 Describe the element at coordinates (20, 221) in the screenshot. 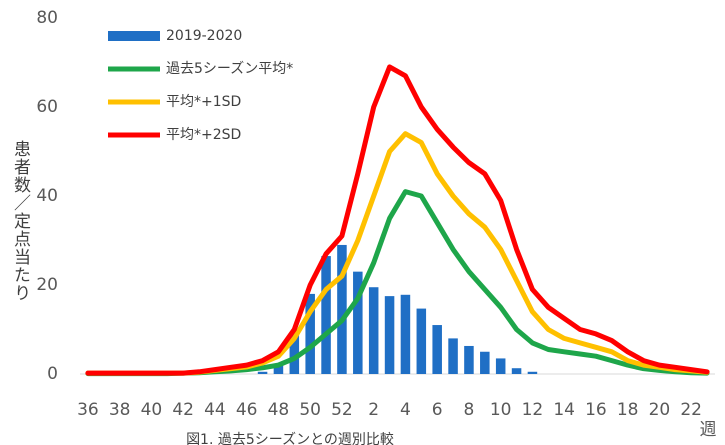

I see `y-axis-label: 患者数／定点当たり` at that location.